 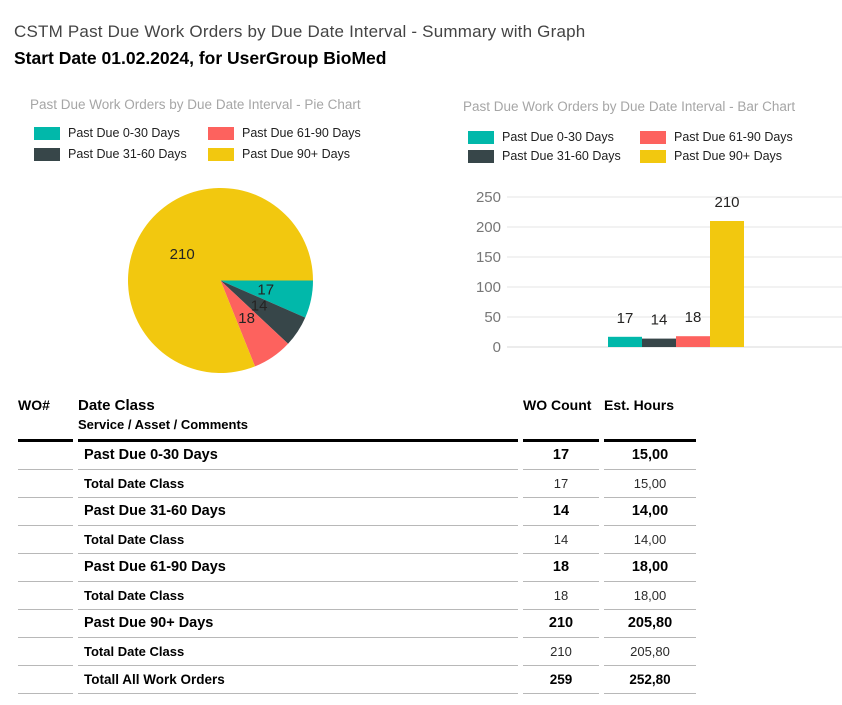 I want to click on table-row-past-due-90-days: Past Due 90+ Days 210 205,80, so click(x=357, y=624).